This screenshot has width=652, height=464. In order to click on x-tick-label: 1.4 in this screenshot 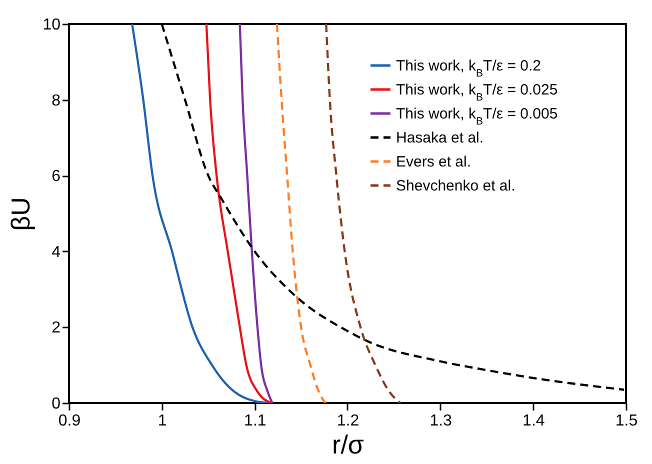, I will do `click(533, 421)`.